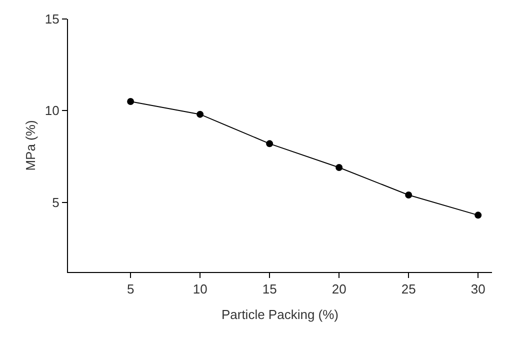  What do you see at coordinates (30, 145) in the screenshot?
I see `y-axis-title: MPa (%)` at bounding box center [30, 145].